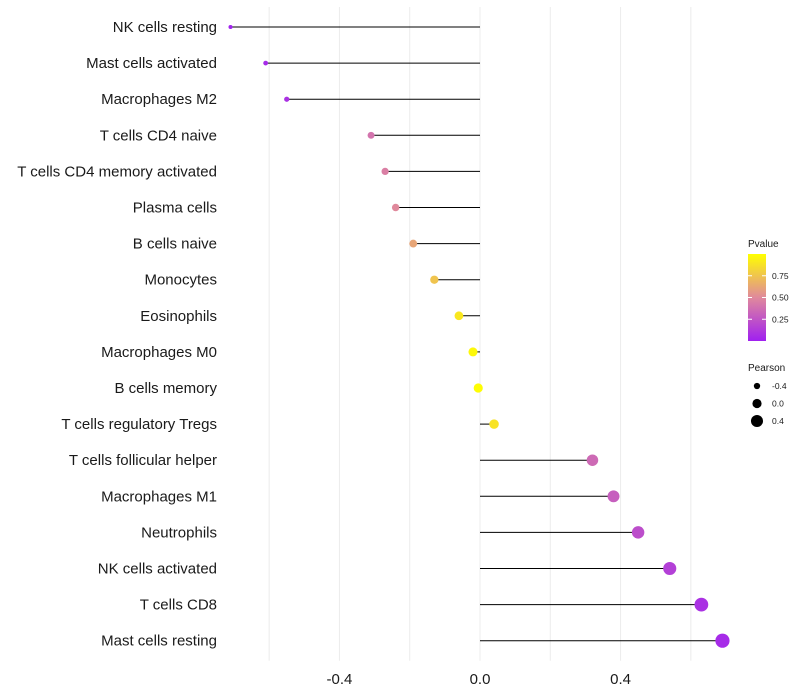  I want to click on x-tick-label: 0.0, so click(480, 679).